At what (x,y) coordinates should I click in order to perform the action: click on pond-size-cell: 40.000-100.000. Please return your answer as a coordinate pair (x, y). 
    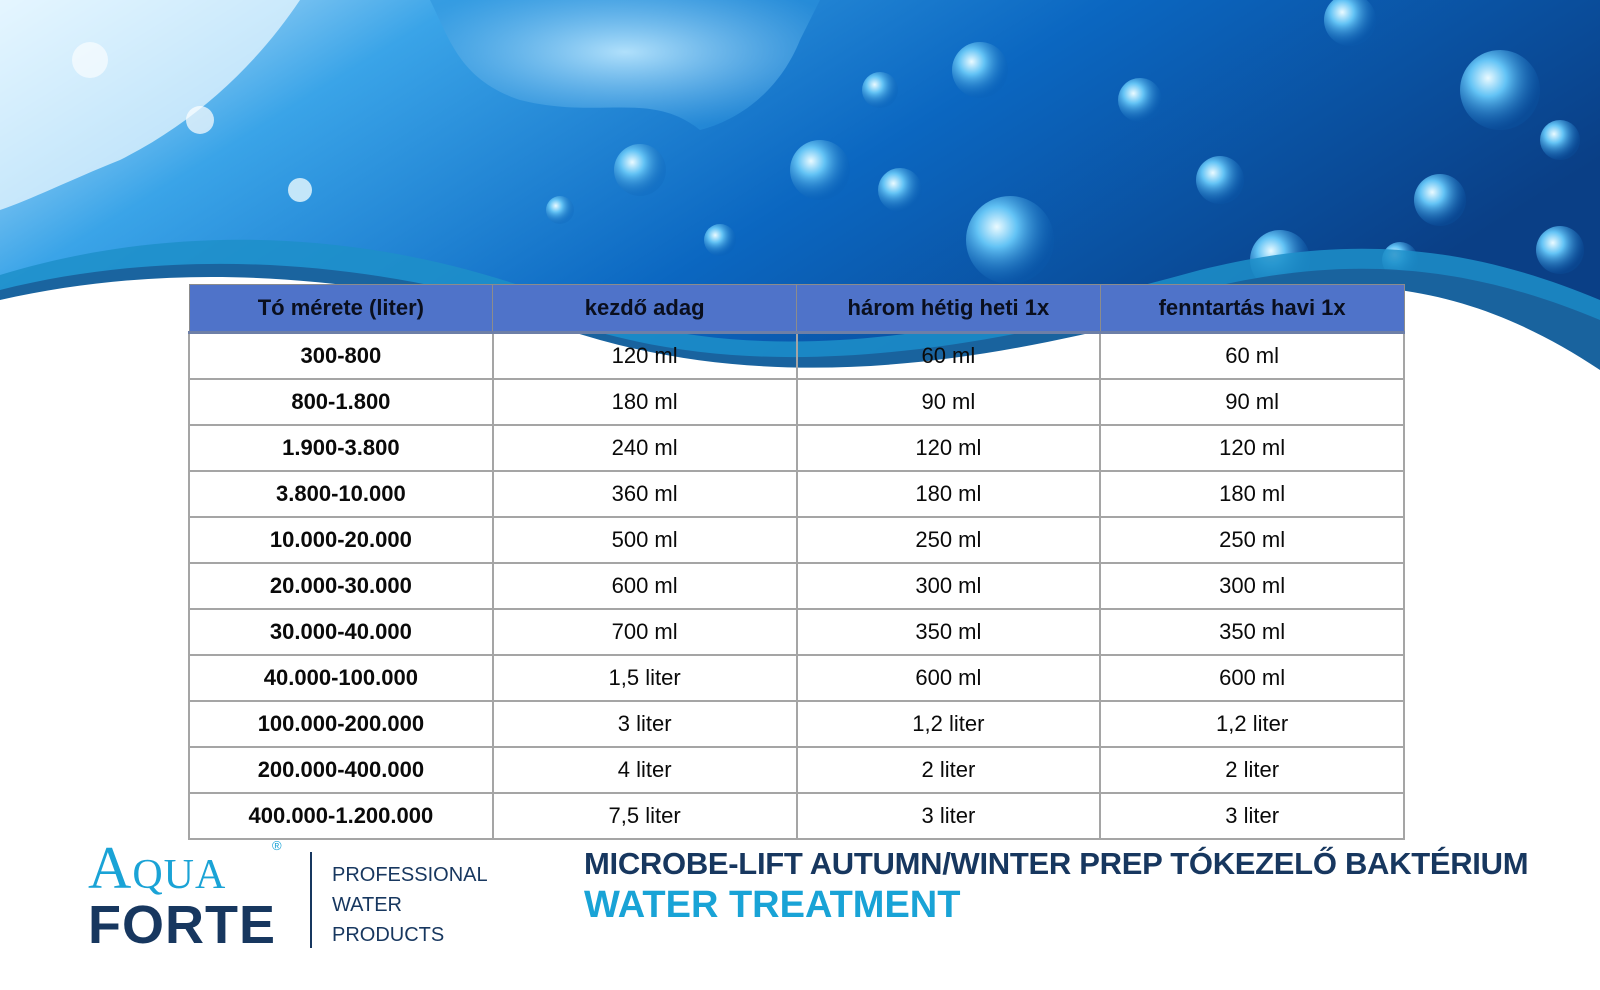
    Looking at the image, I should click on (341, 678).